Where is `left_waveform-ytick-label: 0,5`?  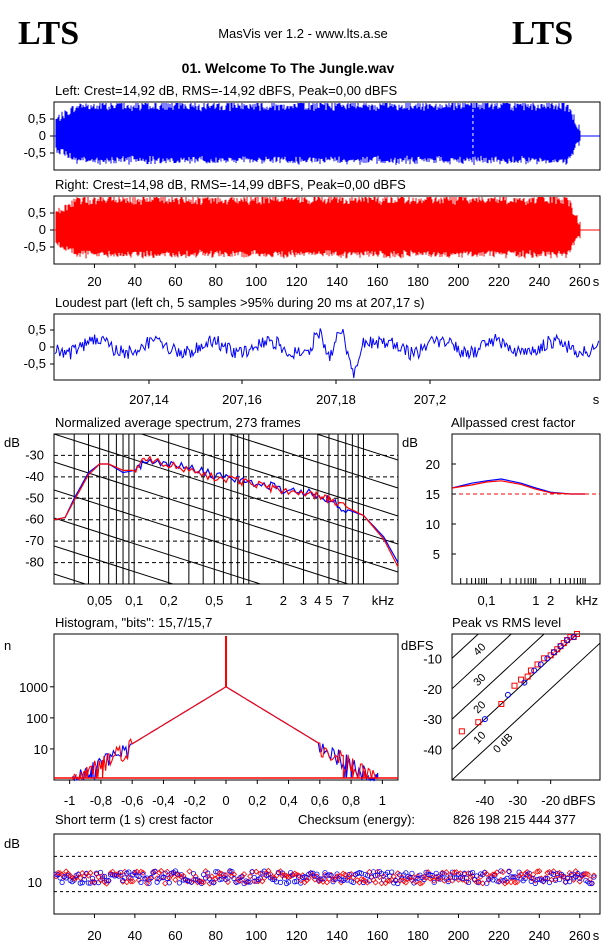
left_waveform-ytick-label: 0,5 is located at coordinates (37, 118).